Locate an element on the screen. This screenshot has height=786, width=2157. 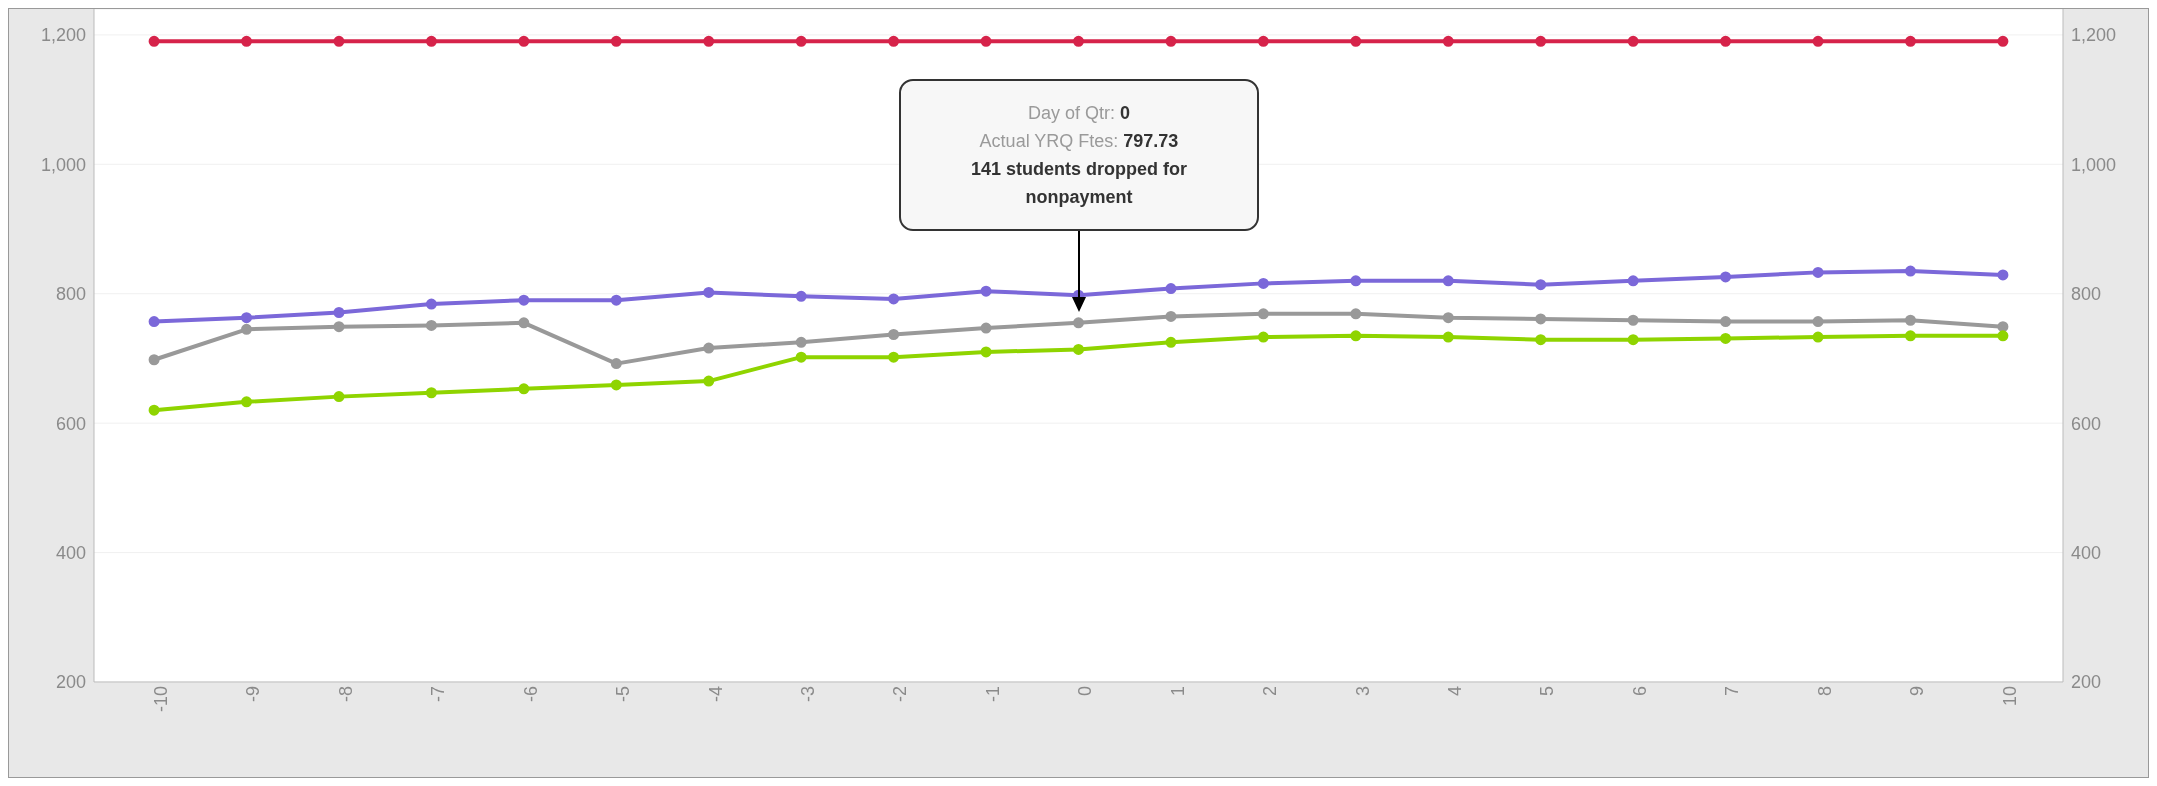
x-tick-label: -4 is located at coordinates (715, 694).